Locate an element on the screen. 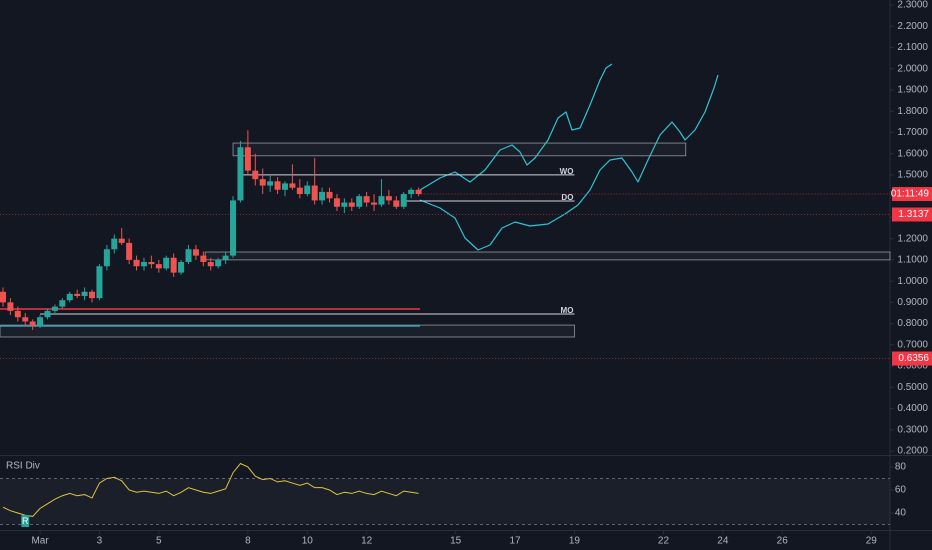 The image size is (932, 550). y-tick-label: 1.7000 is located at coordinates (912, 132).